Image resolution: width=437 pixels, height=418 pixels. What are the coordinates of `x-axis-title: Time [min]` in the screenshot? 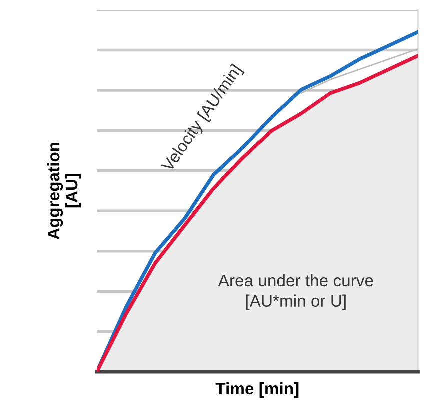 It's located at (257, 390).